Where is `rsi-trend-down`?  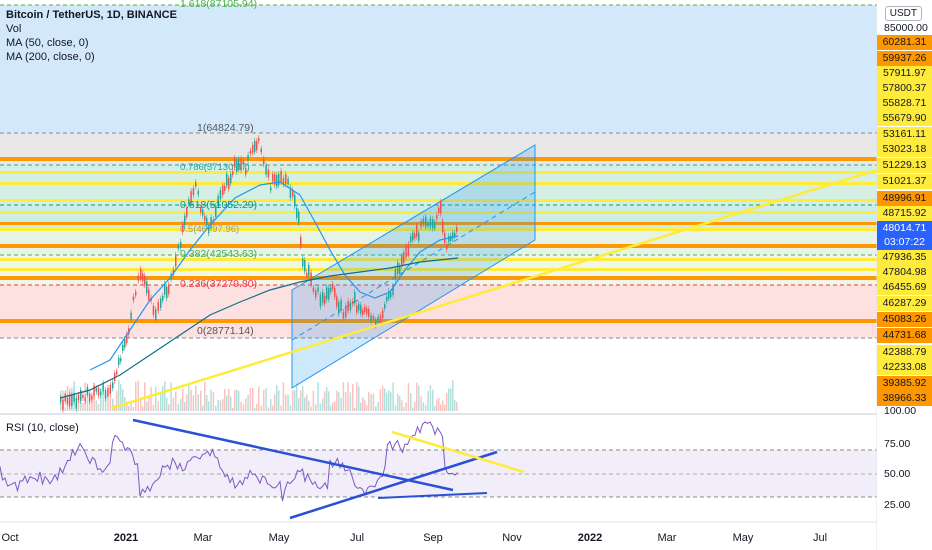
rsi-trend-down is located at coordinates (293, 455).